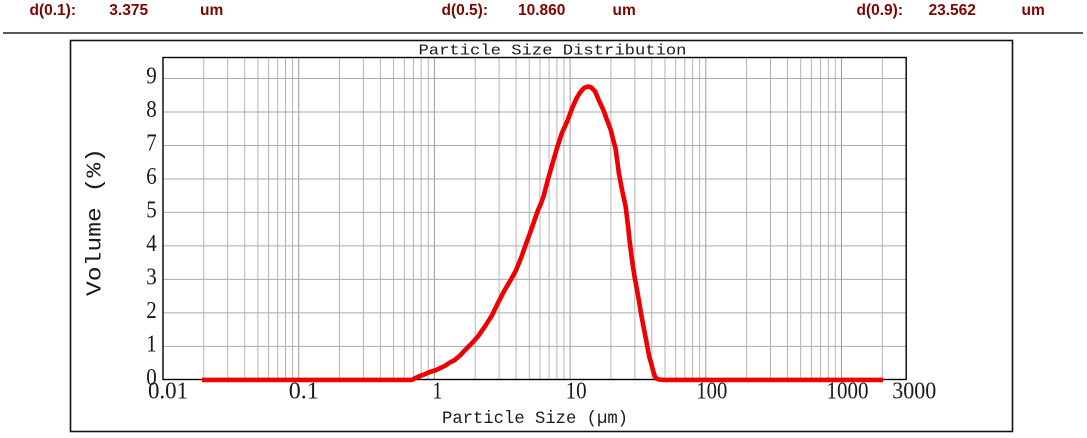 The height and width of the screenshot is (438, 1087). Describe the element at coordinates (151, 377) in the screenshot. I see `svg-text: 0` at that location.